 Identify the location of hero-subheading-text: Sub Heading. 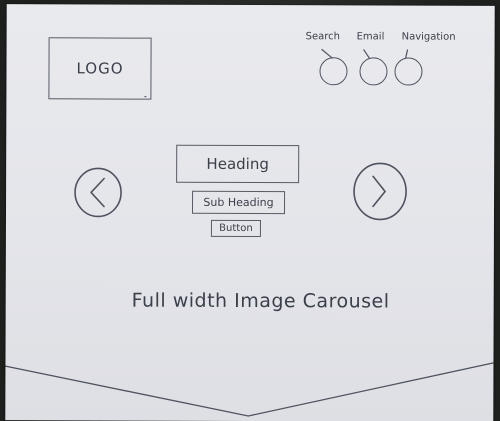
(238, 202).